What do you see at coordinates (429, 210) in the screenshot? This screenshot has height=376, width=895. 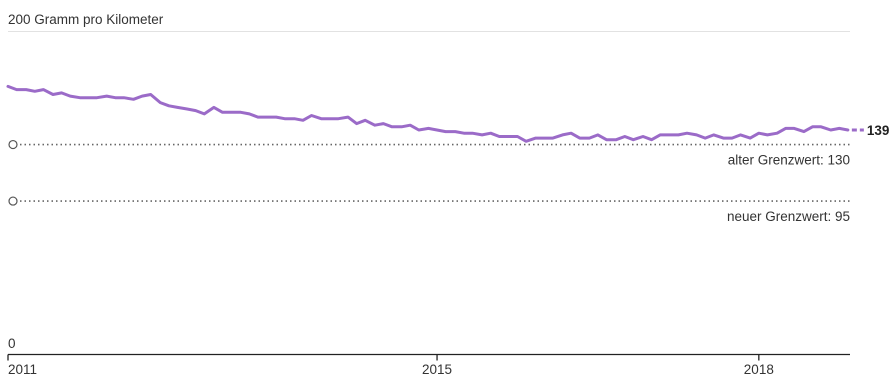 I see `reference-line-new-limit: neuer Grenzwert: 95` at bounding box center [429, 210].